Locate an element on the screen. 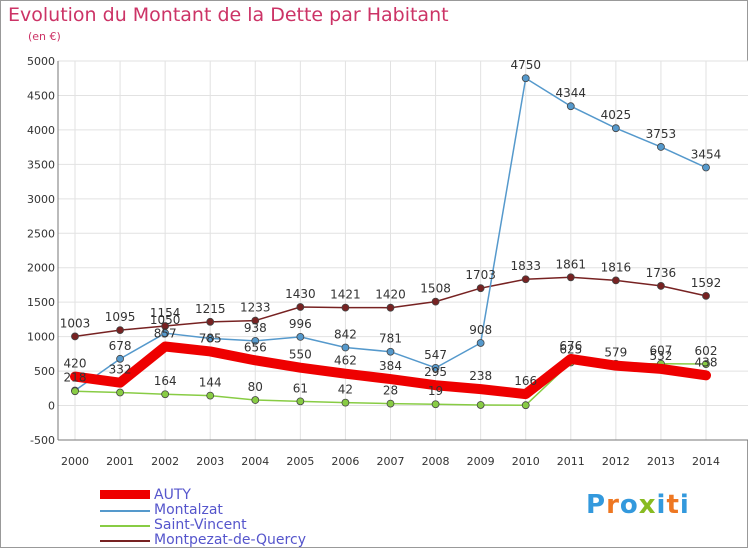 This screenshot has width=750, height=550. data-label-montpezat-de-quercy: 1421 is located at coordinates (345, 295).